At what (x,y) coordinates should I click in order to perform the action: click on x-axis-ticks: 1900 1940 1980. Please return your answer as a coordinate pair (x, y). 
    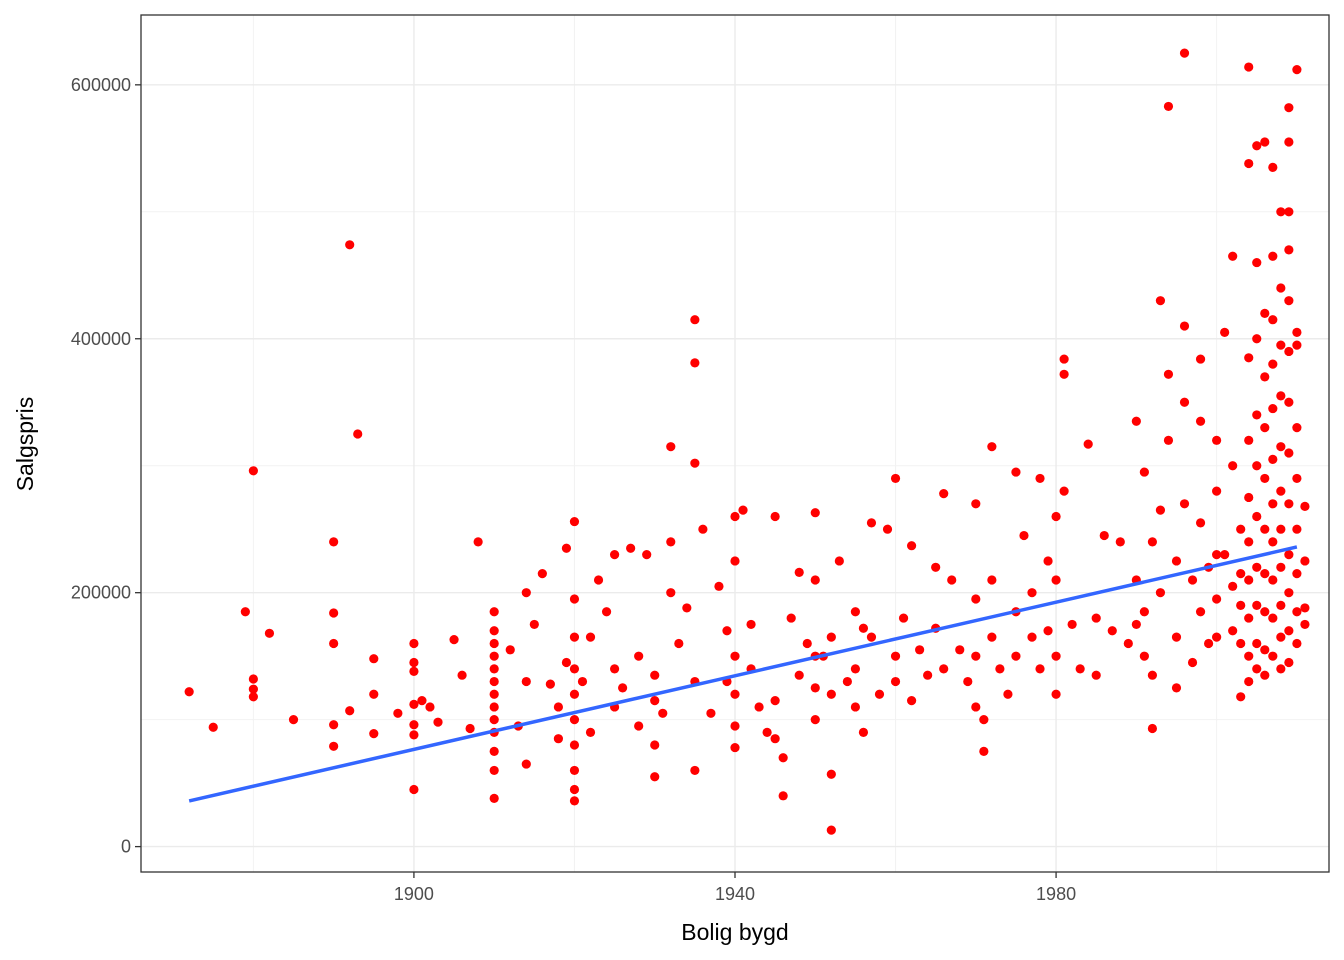
    Looking at the image, I should click on (735, 888).